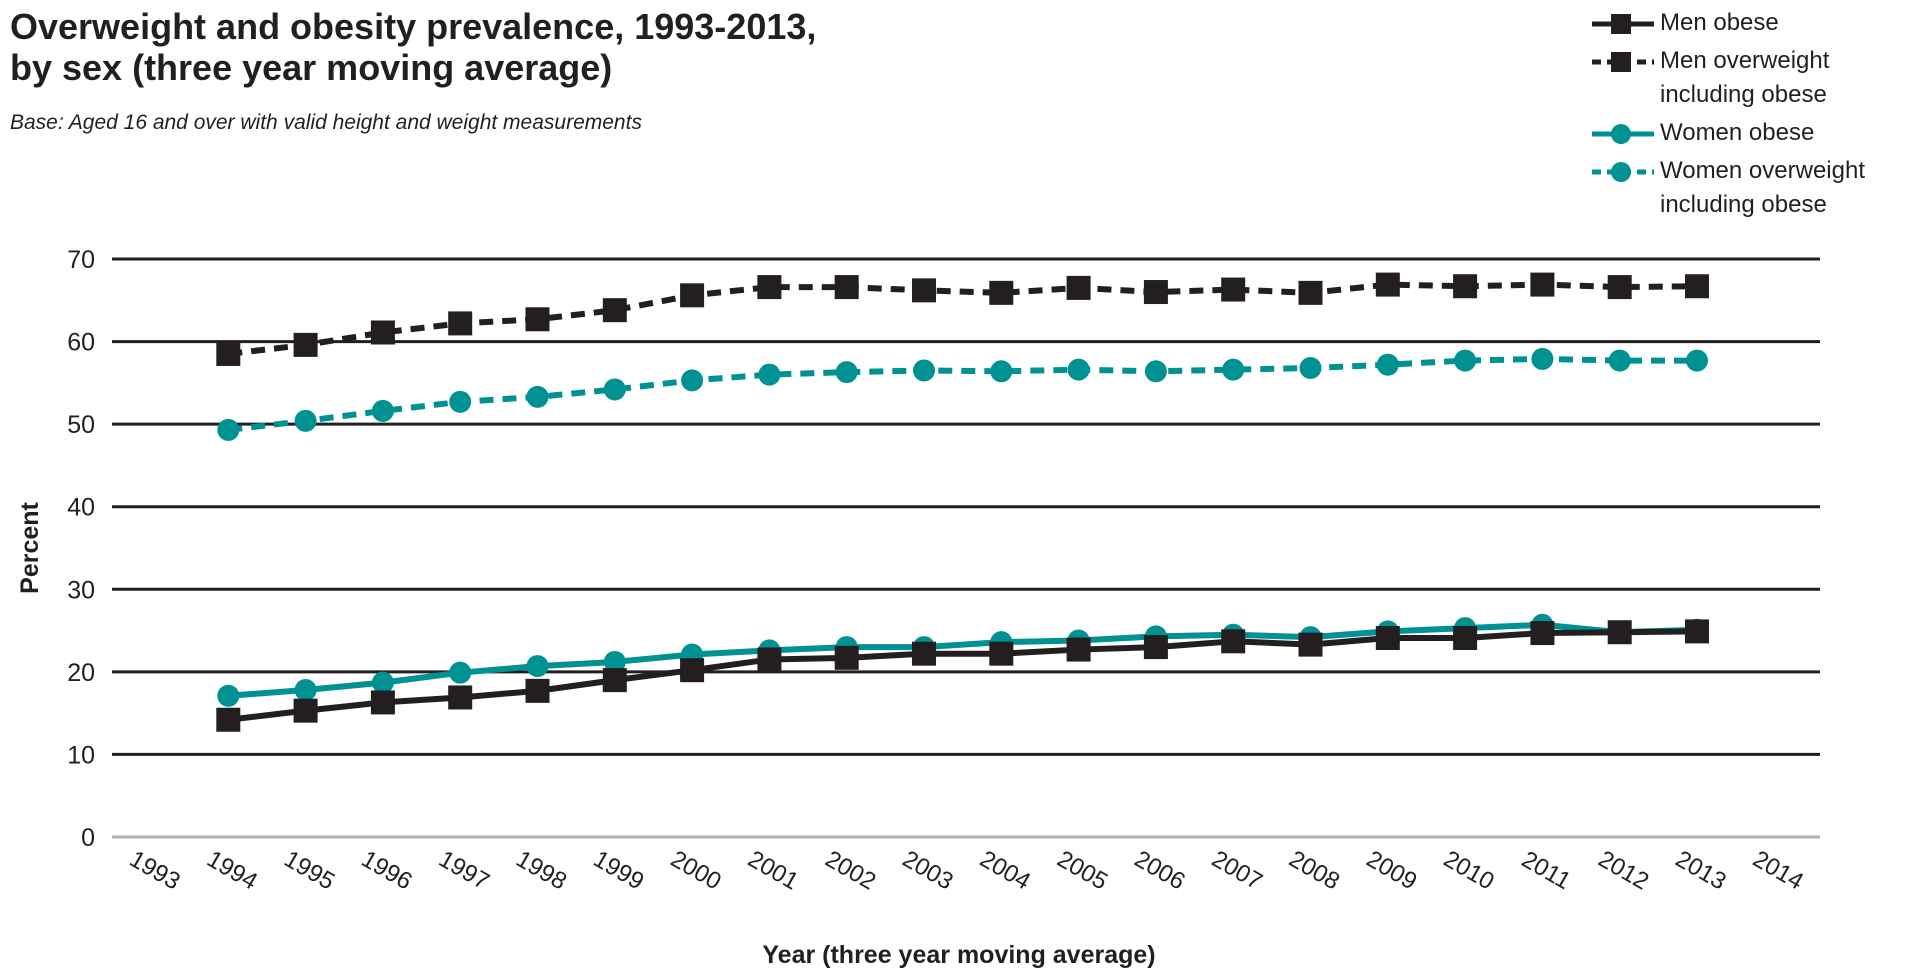 This screenshot has width=1910, height=969. I want to click on point-men-overweight-including-obese-2013, so click(1697, 286).